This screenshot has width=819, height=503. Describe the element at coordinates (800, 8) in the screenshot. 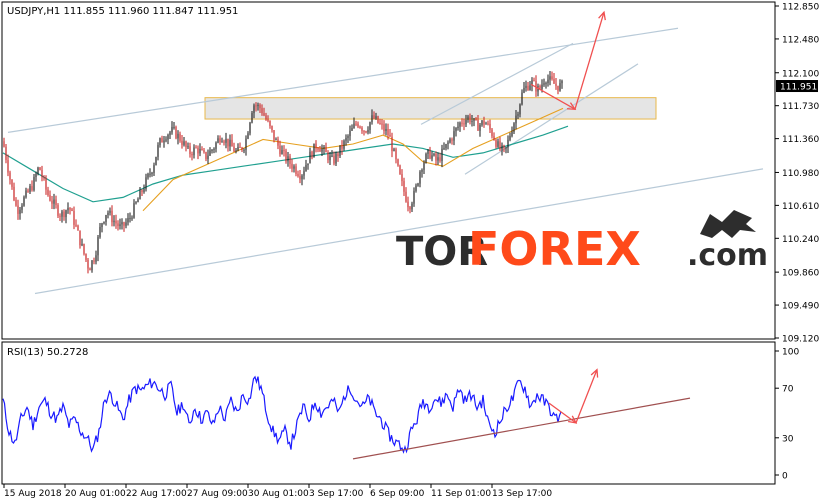

I see `price-tick-label: 112.850` at that location.